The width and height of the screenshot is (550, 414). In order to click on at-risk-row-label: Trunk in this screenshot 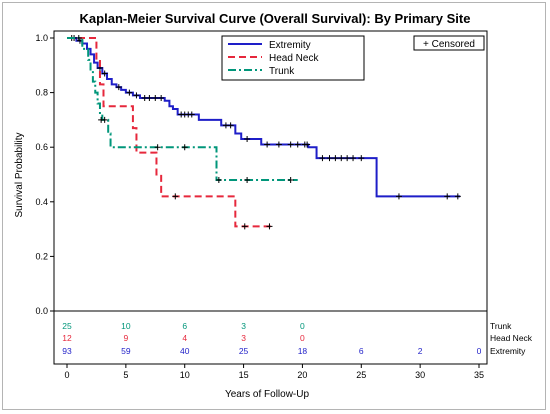, I will do `click(501, 326)`.